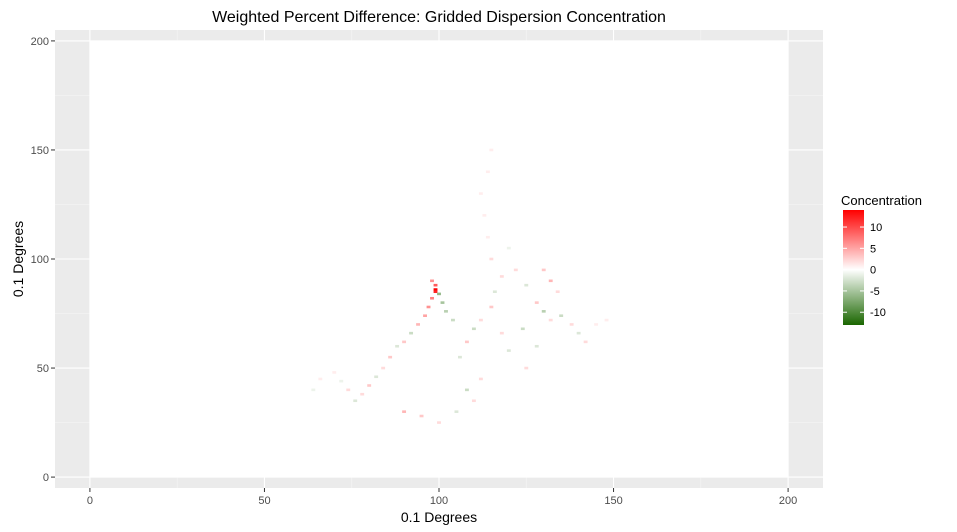 The height and width of the screenshot is (532, 957). Describe the element at coordinates (875, 292) in the screenshot. I see `legend-label: -5` at that location.